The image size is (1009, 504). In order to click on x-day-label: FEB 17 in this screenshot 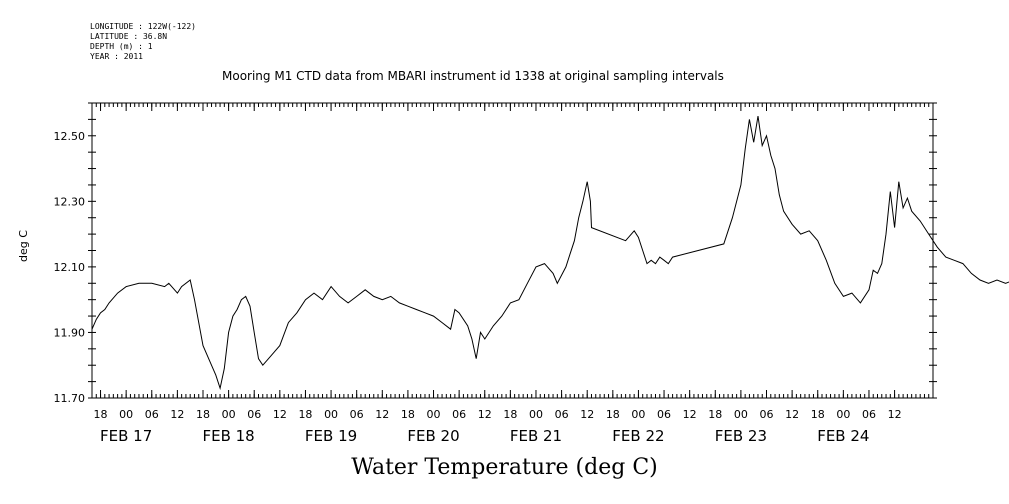, I will do `click(126, 436)`.